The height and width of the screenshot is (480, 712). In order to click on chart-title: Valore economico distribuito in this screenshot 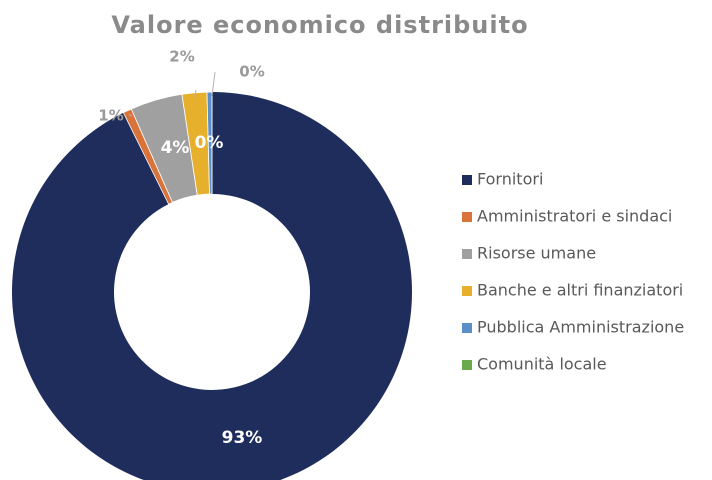, I will do `click(319, 25)`.